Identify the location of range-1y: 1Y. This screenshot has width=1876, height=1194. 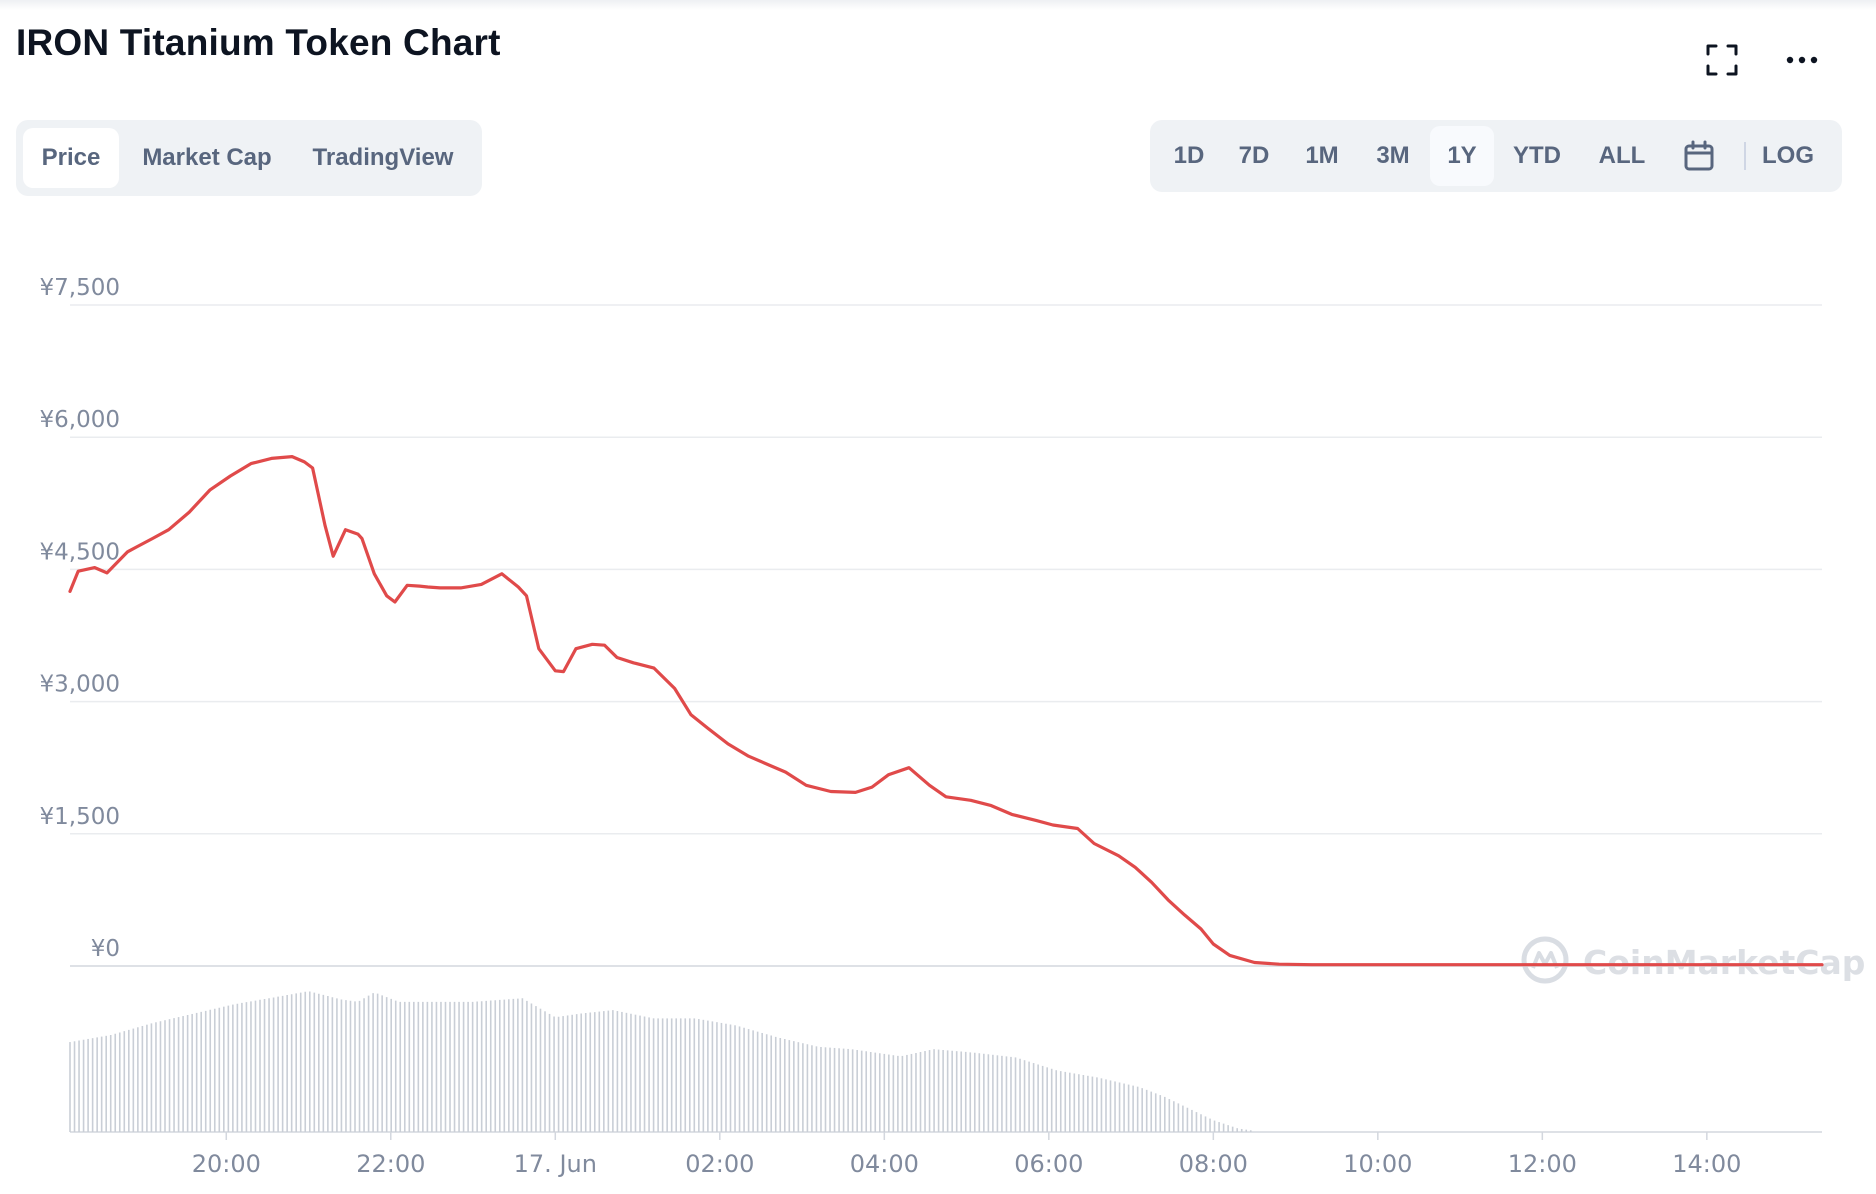
(1462, 156).